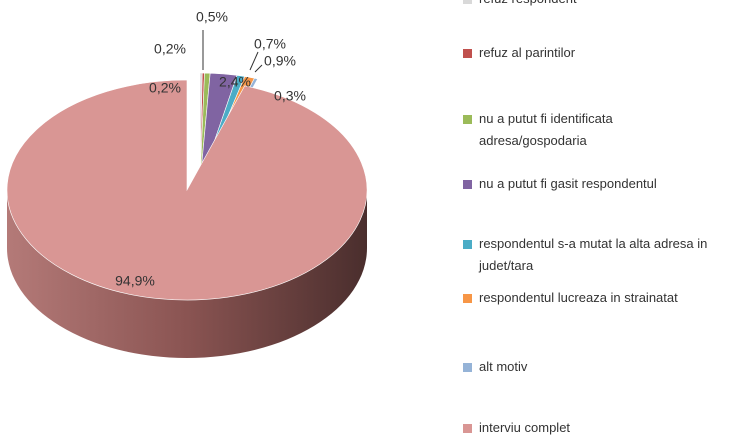 The height and width of the screenshot is (439, 753). I want to click on legend-label: refuz al parintilor, so click(527, 52).